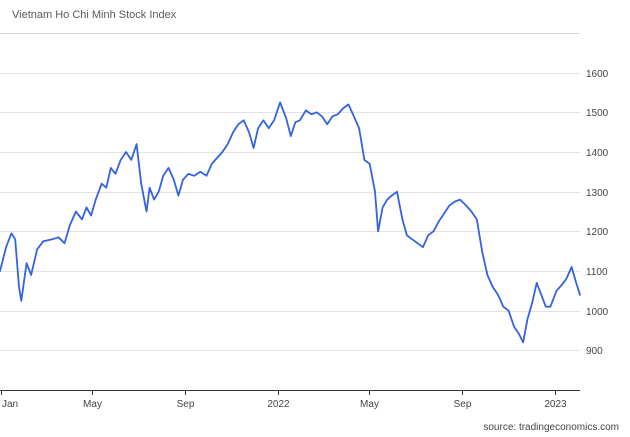  What do you see at coordinates (597, 232) in the screenshot?
I see `y-tick-label: 1200` at bounding box center [597, 232].